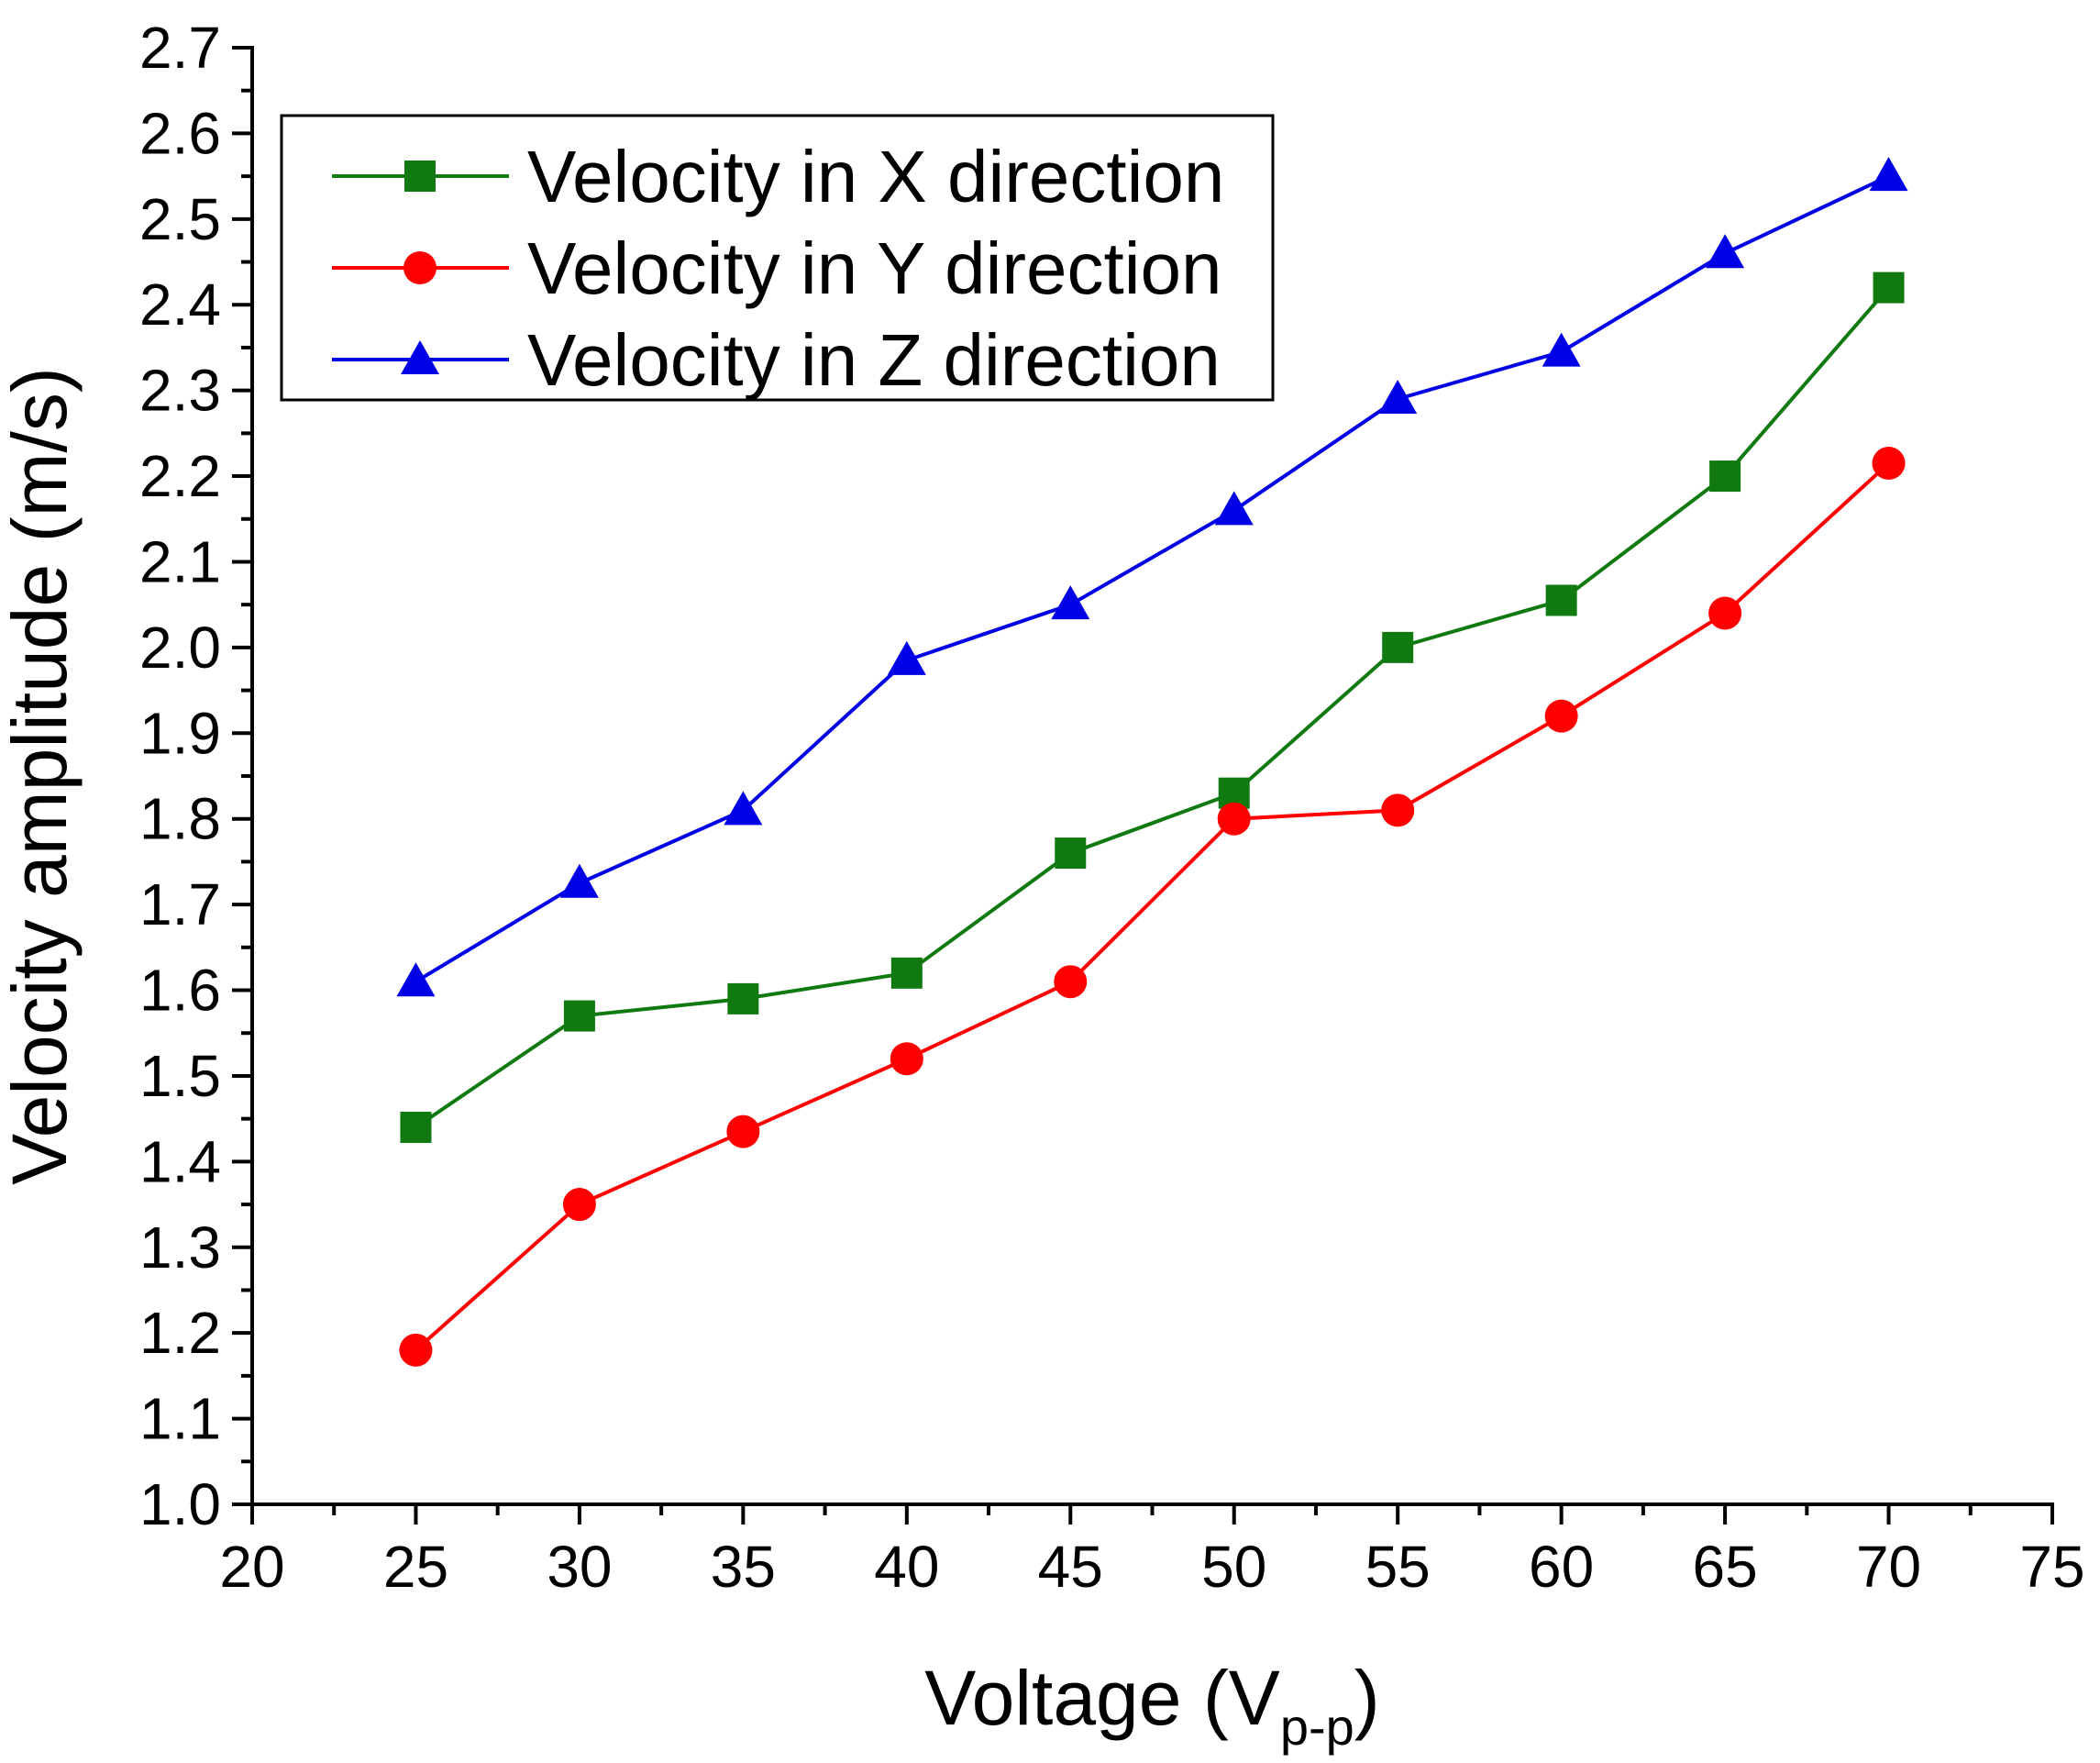 This screenshot has width=2100, height=1763. What do you see at coordinates (180, 219) in the screenshot?
I see `y-tick-label: 2.5` at bounding box center [180, 219].